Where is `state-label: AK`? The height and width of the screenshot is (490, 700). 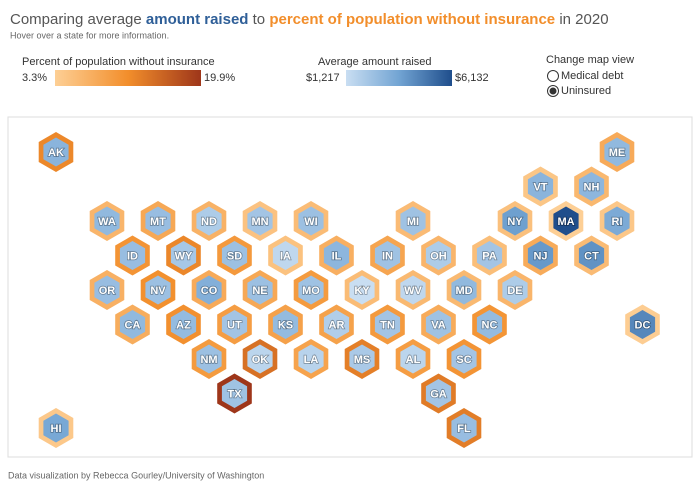 state-label: AK is located at coordinates (55, 153).